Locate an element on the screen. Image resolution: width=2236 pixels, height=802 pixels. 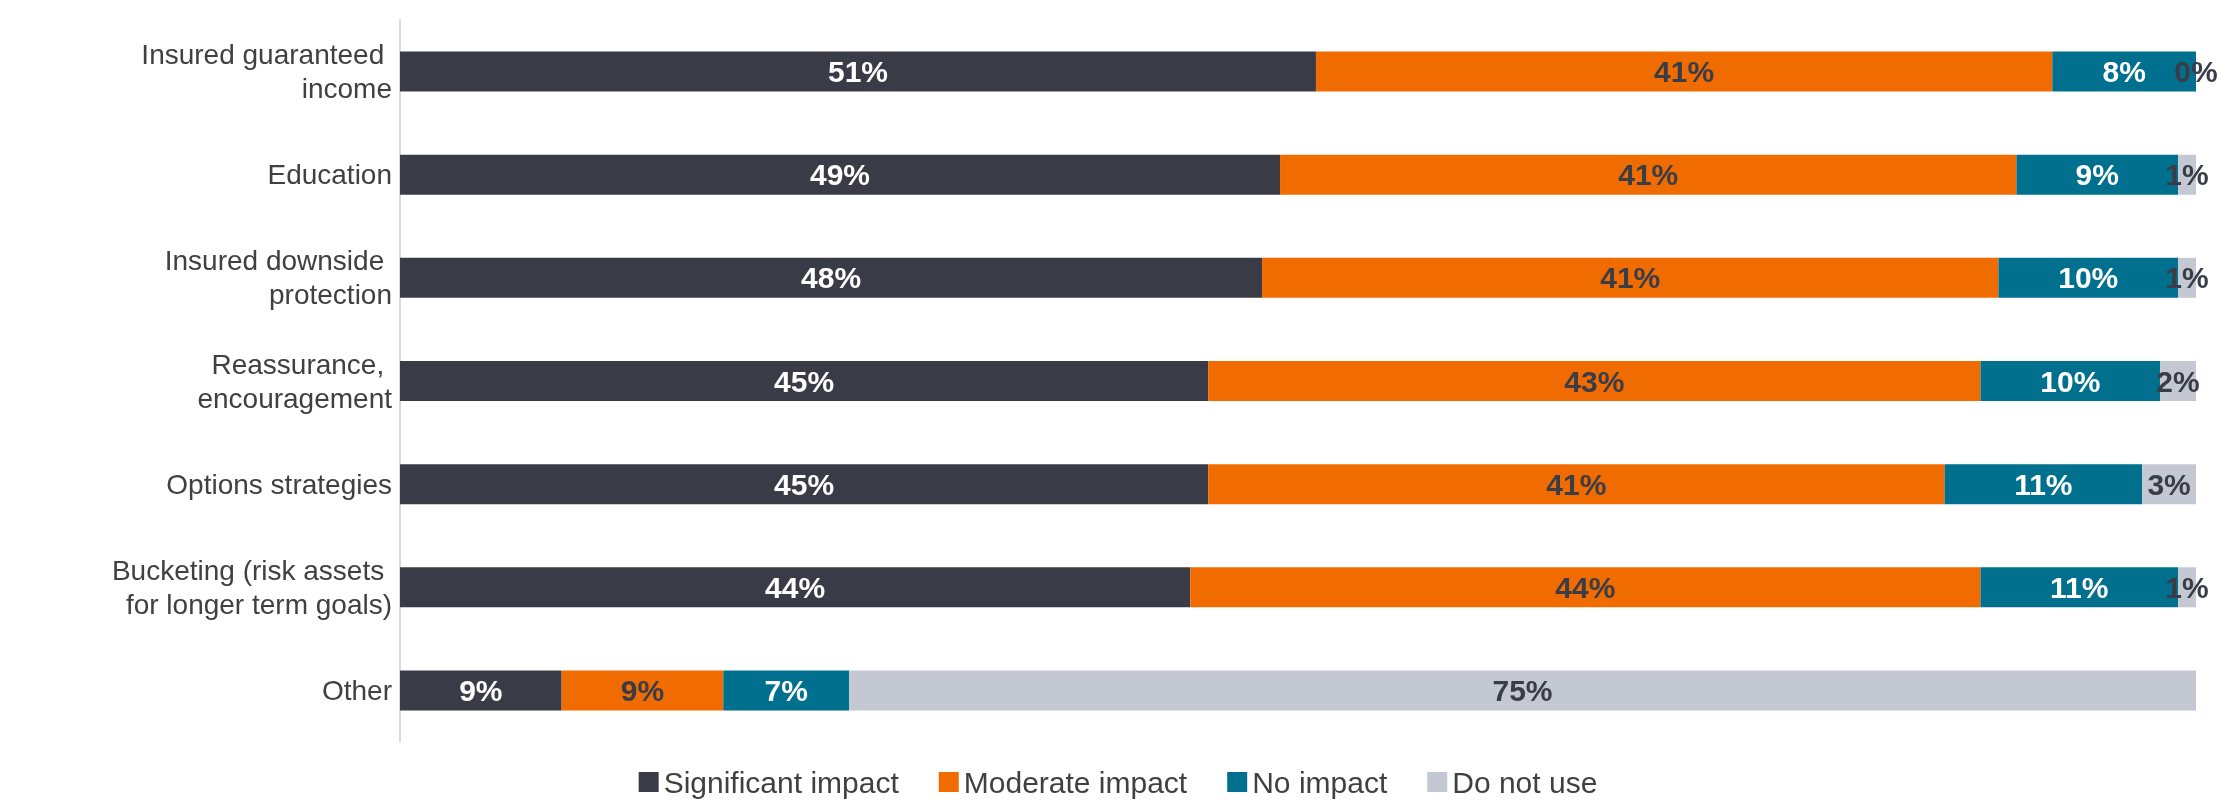
legend-label: No impact is located at coordinates (1320, 782).